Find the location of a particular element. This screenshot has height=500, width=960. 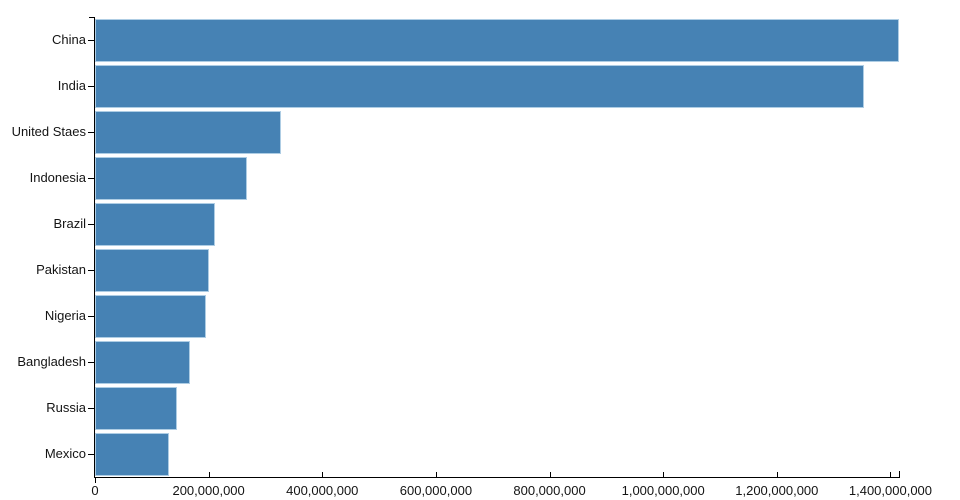

y-tick-united-staes is located at coordinates (91, 132).